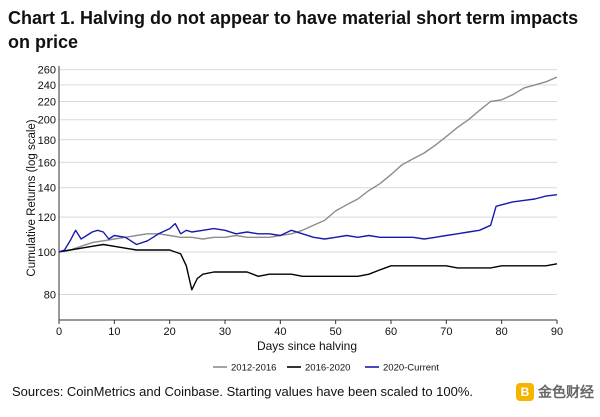  Describe the element at coordinates (336, 332) in the screenshot. I see `x-tick-label: 50` at that location.